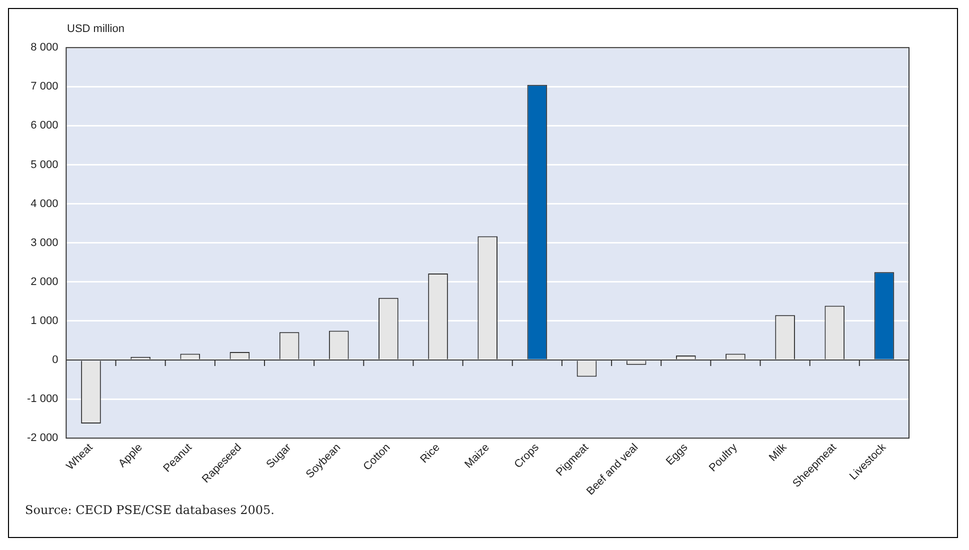 The image size is (969, 550). What do you see at coordinates (42, 399) in the screenshot?
I see `y-tick-label: -1 000` at bounding box center [42, 399].